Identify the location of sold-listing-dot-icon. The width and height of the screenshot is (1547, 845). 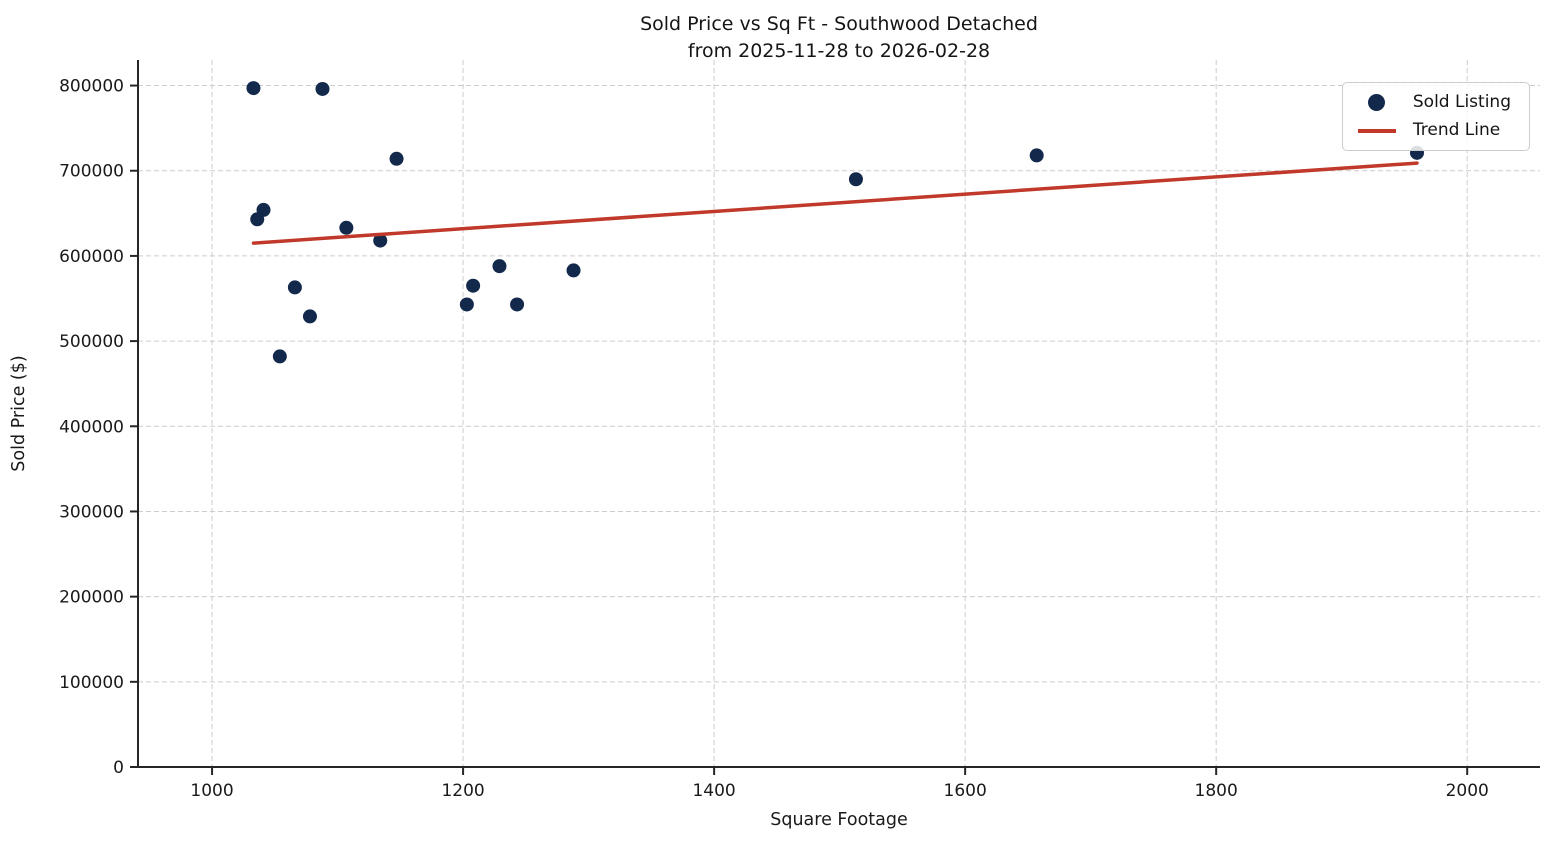
(1377, 102).